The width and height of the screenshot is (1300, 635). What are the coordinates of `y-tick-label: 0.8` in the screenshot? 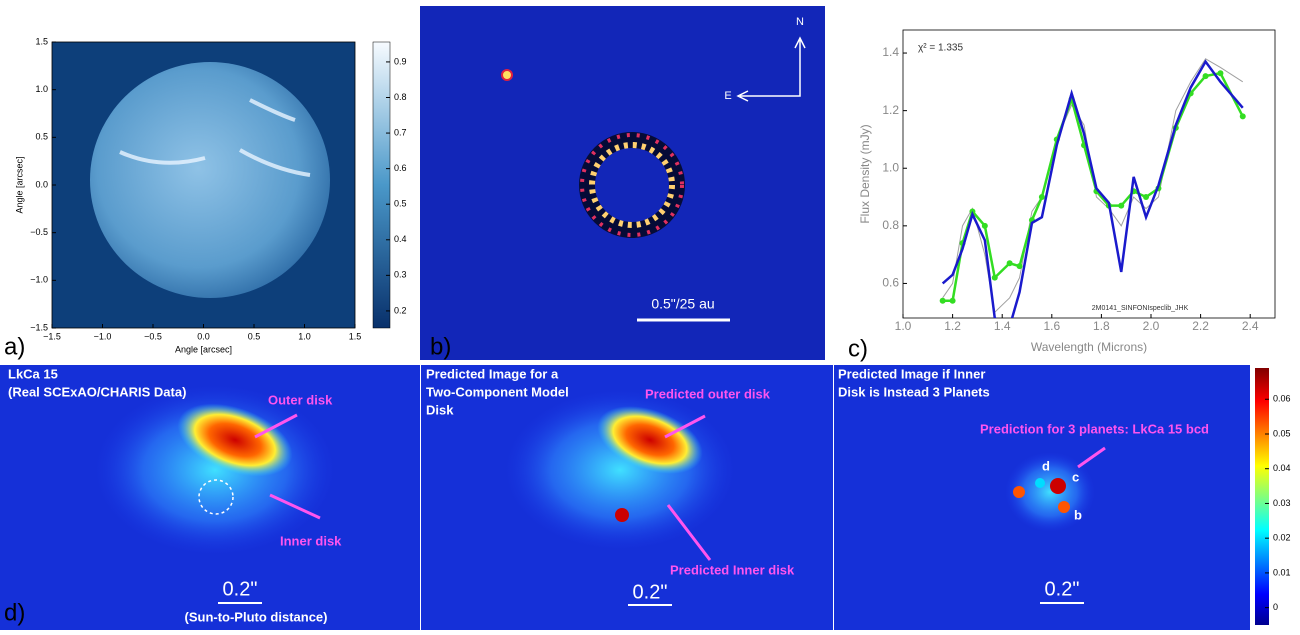 It's located at (890, 225).